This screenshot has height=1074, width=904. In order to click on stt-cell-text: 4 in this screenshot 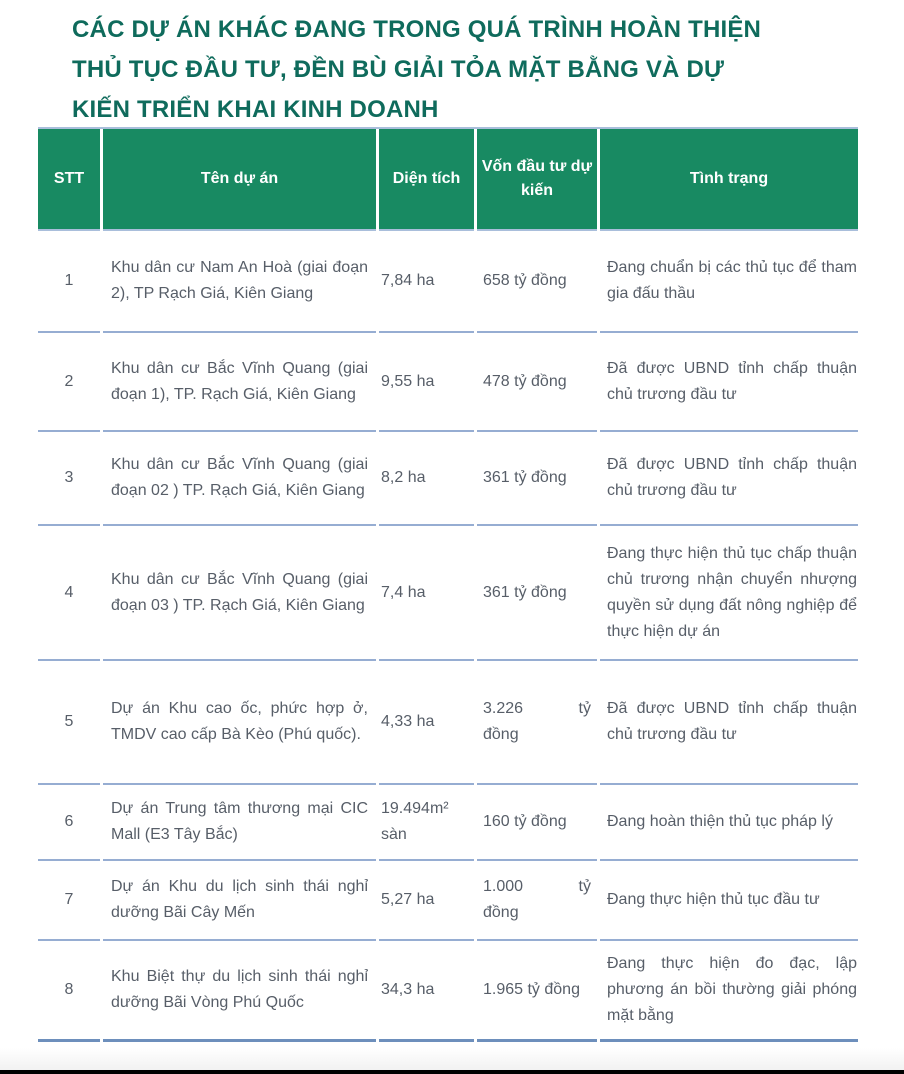, I will do `click(69, 592)`.